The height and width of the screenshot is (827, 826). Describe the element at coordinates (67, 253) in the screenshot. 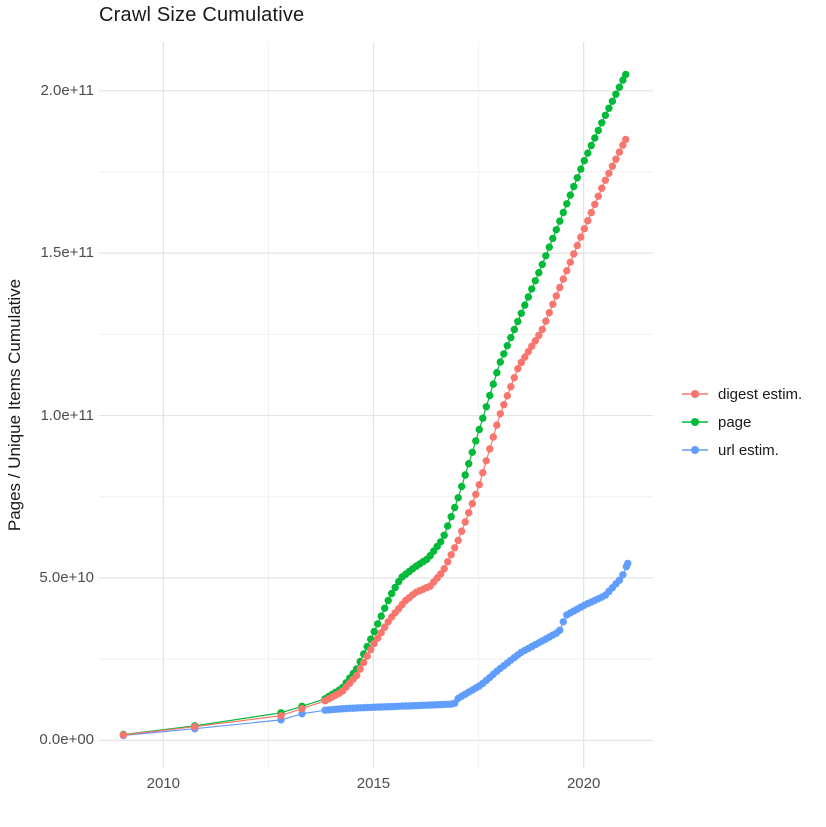

I see `y-tick-label: 1.5e+11` at that location.